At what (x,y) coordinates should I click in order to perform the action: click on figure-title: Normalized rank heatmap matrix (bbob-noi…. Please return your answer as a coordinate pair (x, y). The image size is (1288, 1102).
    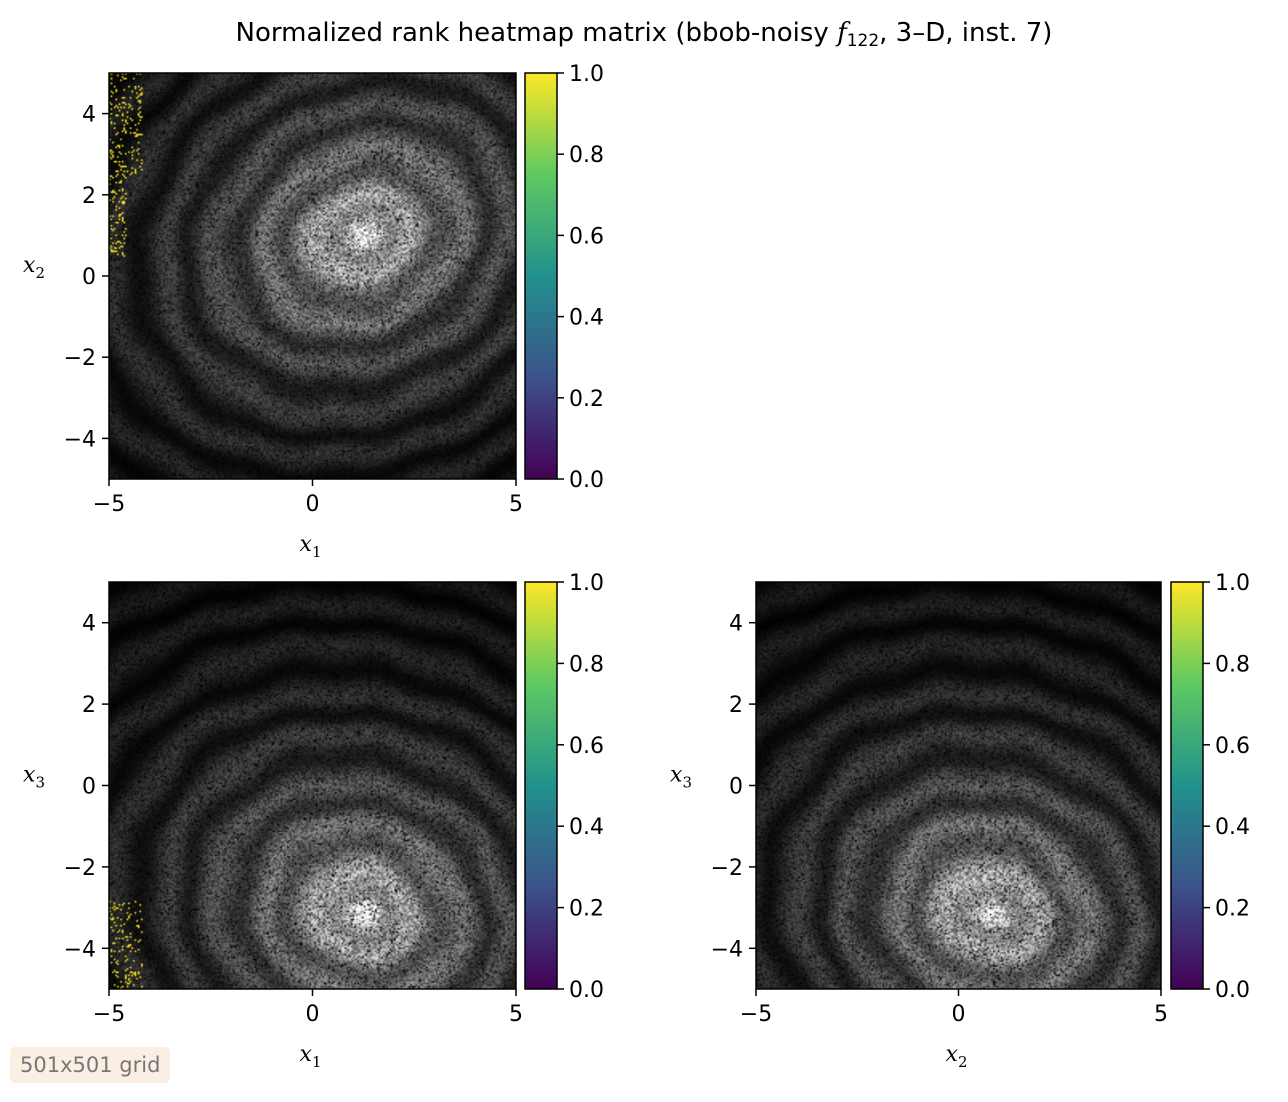
    Looking at the image, I should click on (644, 34).